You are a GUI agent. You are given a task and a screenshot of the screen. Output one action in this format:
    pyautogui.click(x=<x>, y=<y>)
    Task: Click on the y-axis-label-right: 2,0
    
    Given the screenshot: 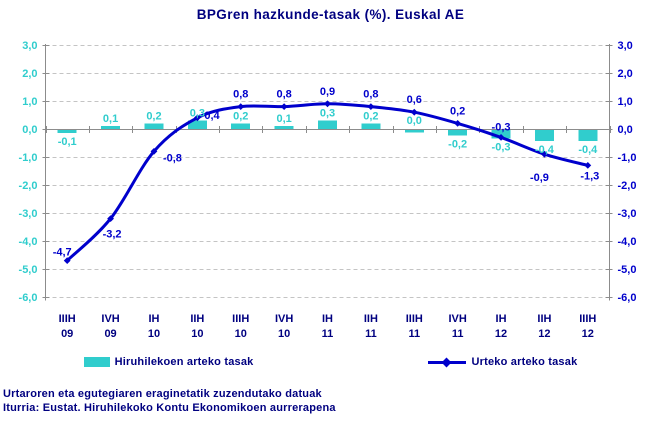 What is the action you would take?
    pyautogui.click(x=625, y=74)
    